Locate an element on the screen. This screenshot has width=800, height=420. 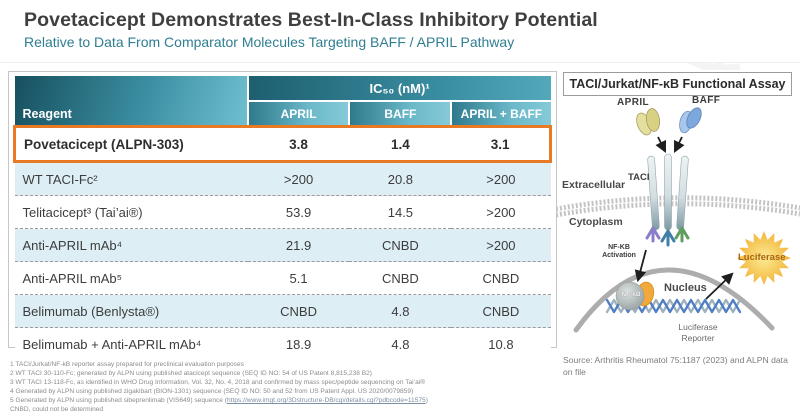
footnote-cnbd: CNBD, could not be determined is located at coordinates (57, 410).